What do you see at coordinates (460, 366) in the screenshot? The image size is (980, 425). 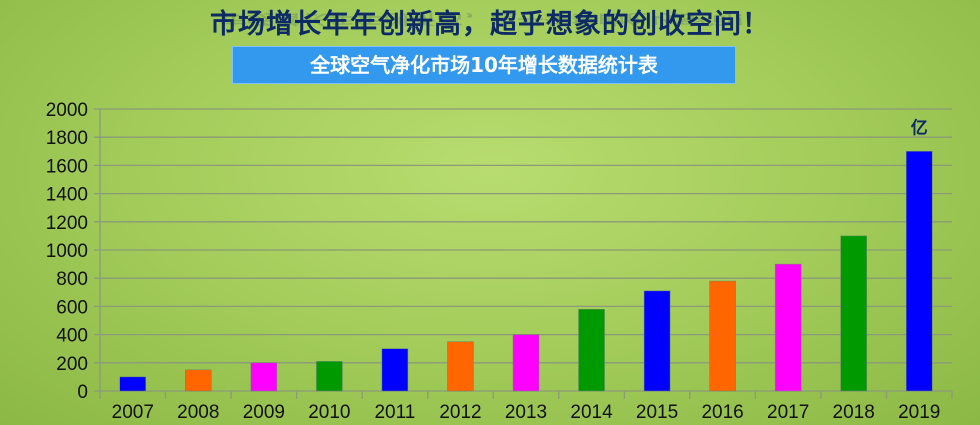 I see `bar-2012` at bounding box center [460, 366].